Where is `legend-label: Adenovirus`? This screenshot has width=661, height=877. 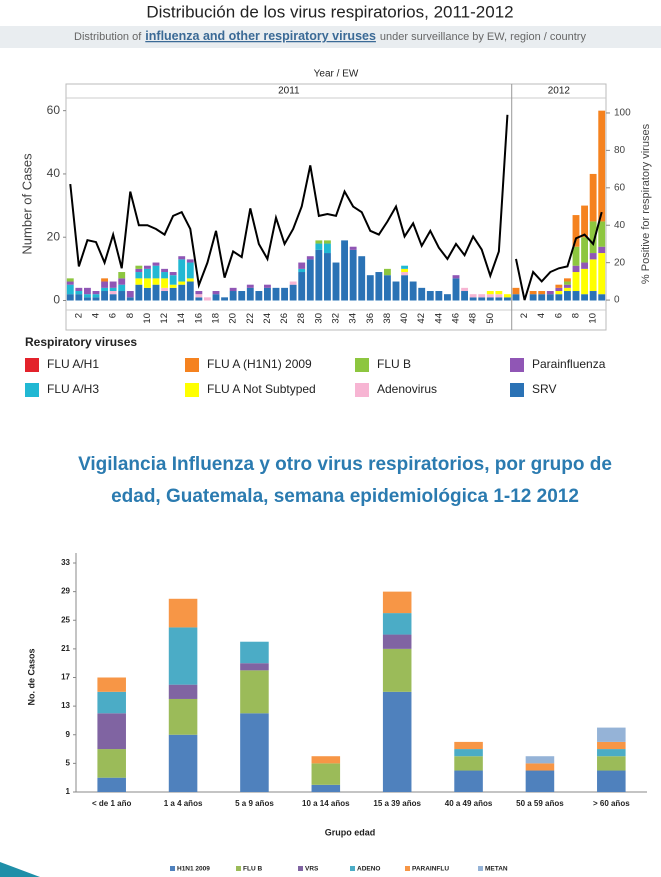 legend-label: Adenovirus is located at coordinates (407, 389).